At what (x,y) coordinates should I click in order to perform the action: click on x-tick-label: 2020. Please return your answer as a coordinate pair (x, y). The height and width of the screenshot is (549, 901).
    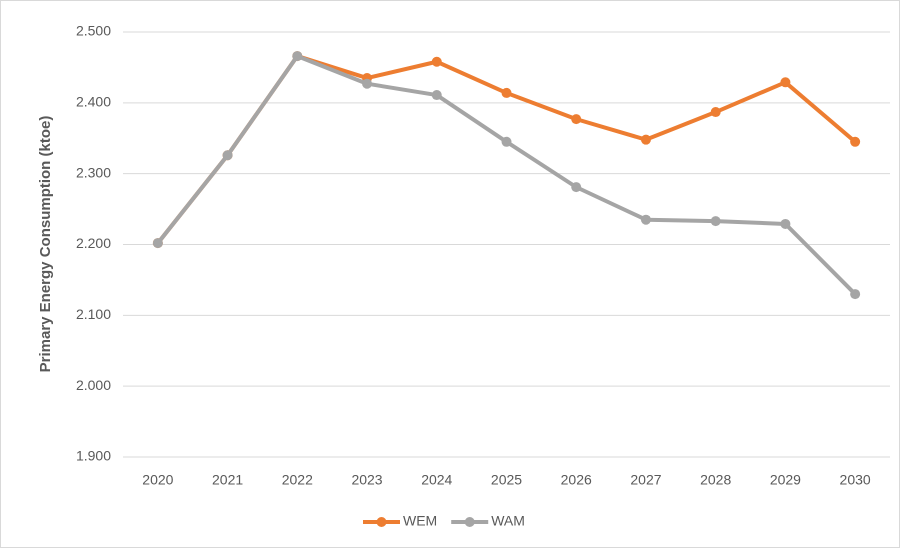
    Looking at the image, I should click on (157, 480).